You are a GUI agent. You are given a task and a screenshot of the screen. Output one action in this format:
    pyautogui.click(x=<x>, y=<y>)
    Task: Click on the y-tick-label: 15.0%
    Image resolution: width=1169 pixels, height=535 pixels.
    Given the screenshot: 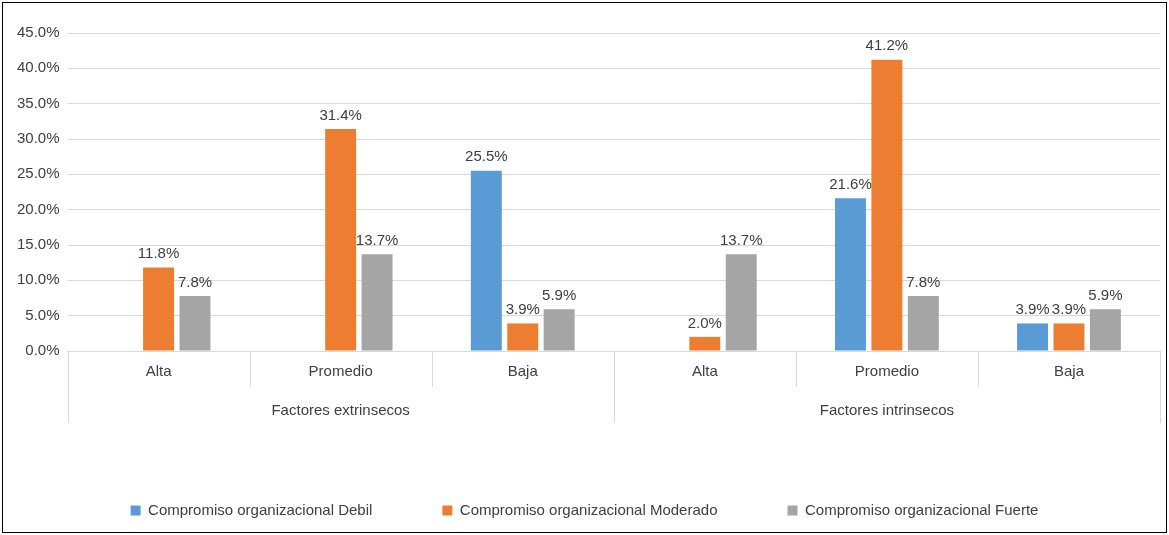 What is the action you would take?
    pyautogui.click(x=38, y=244)
    